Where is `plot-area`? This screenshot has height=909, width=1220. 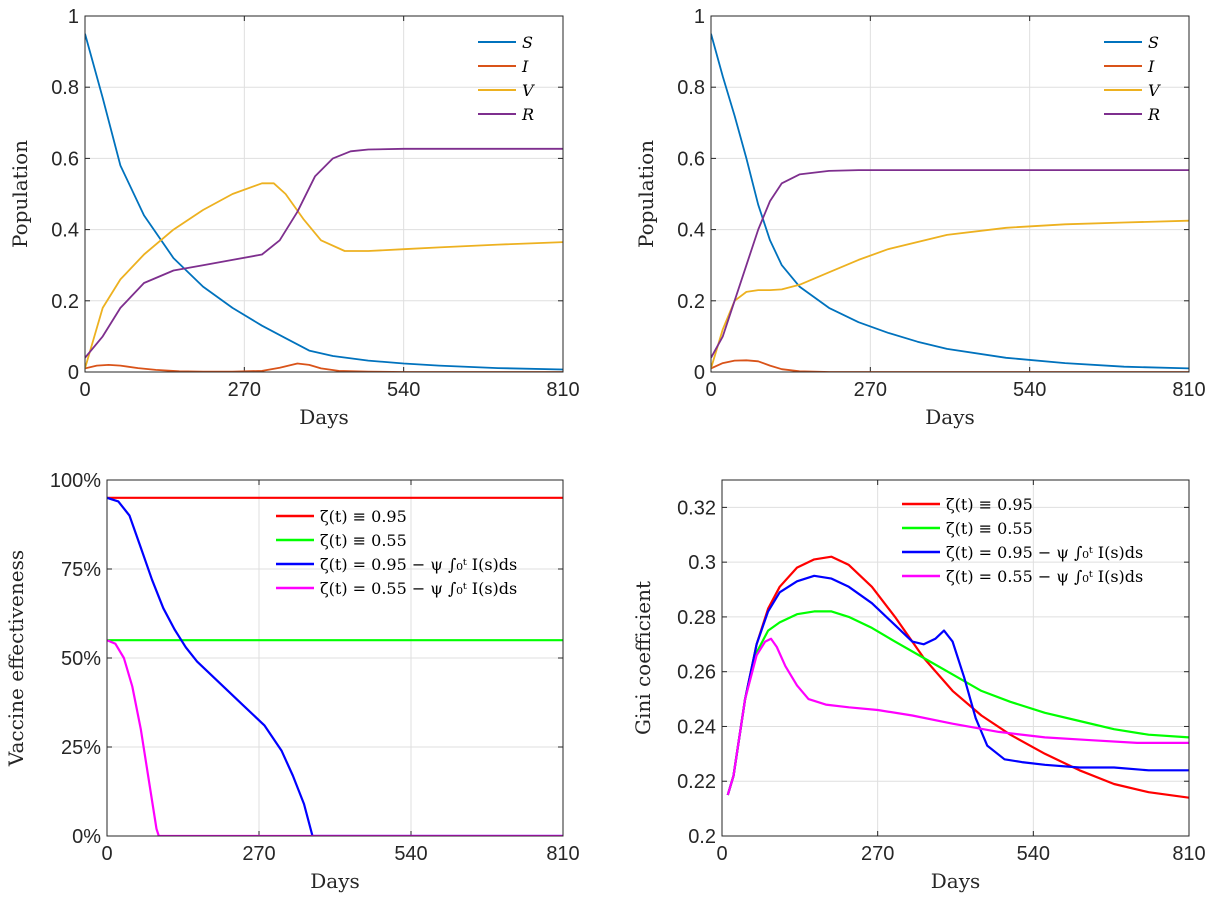 plot-area is located at coordinates (955, 658).